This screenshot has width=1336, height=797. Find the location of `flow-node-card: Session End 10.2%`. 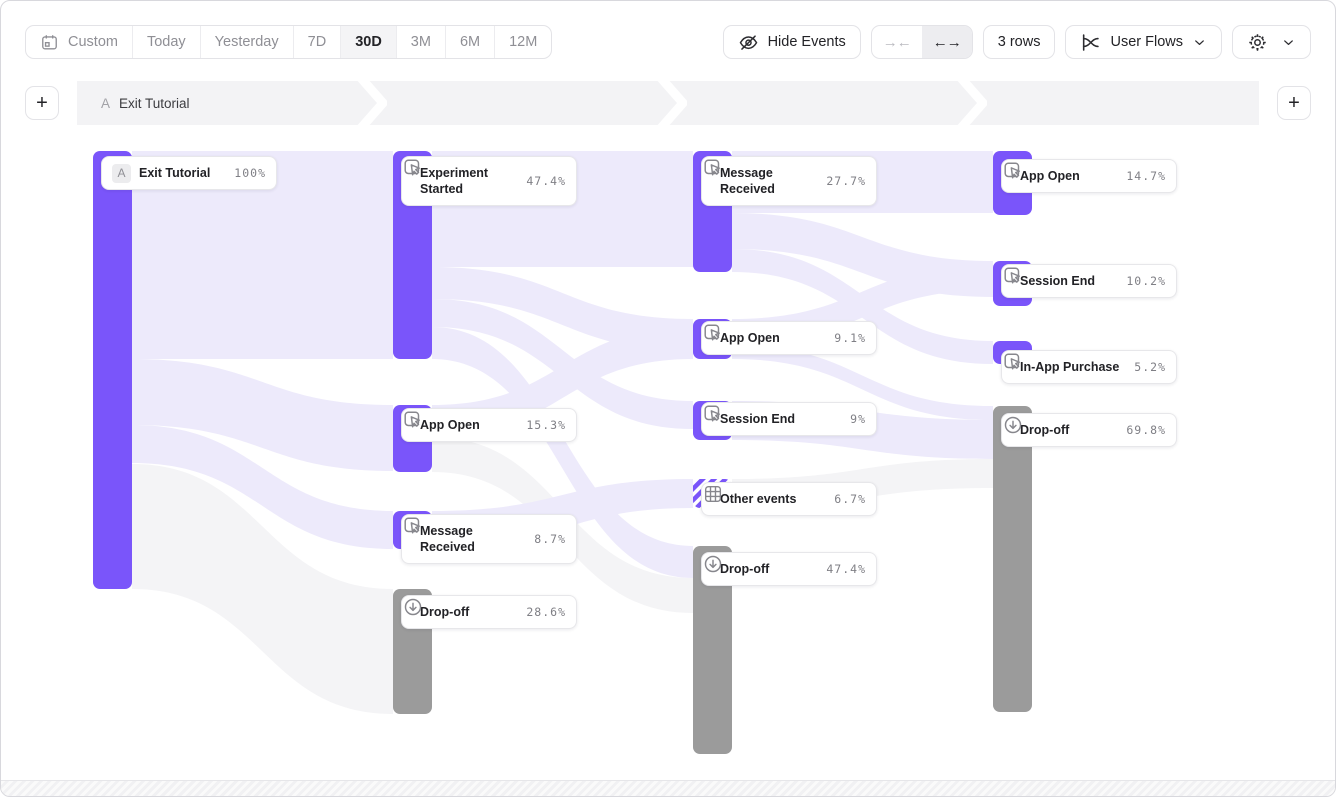

flow-node-card: Session End 10.2% is located at coordinates (1089, 281).